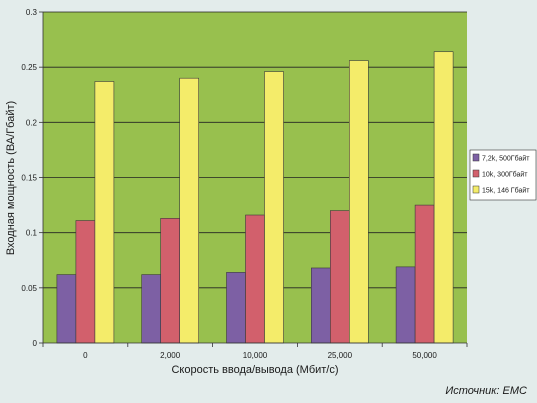 The width and height of the screenshot is (537, 403). Describe the element at coordinates (506, 159) in the screenshot. I see `legend-label: 7,2k, 500Гбайт` at that location.